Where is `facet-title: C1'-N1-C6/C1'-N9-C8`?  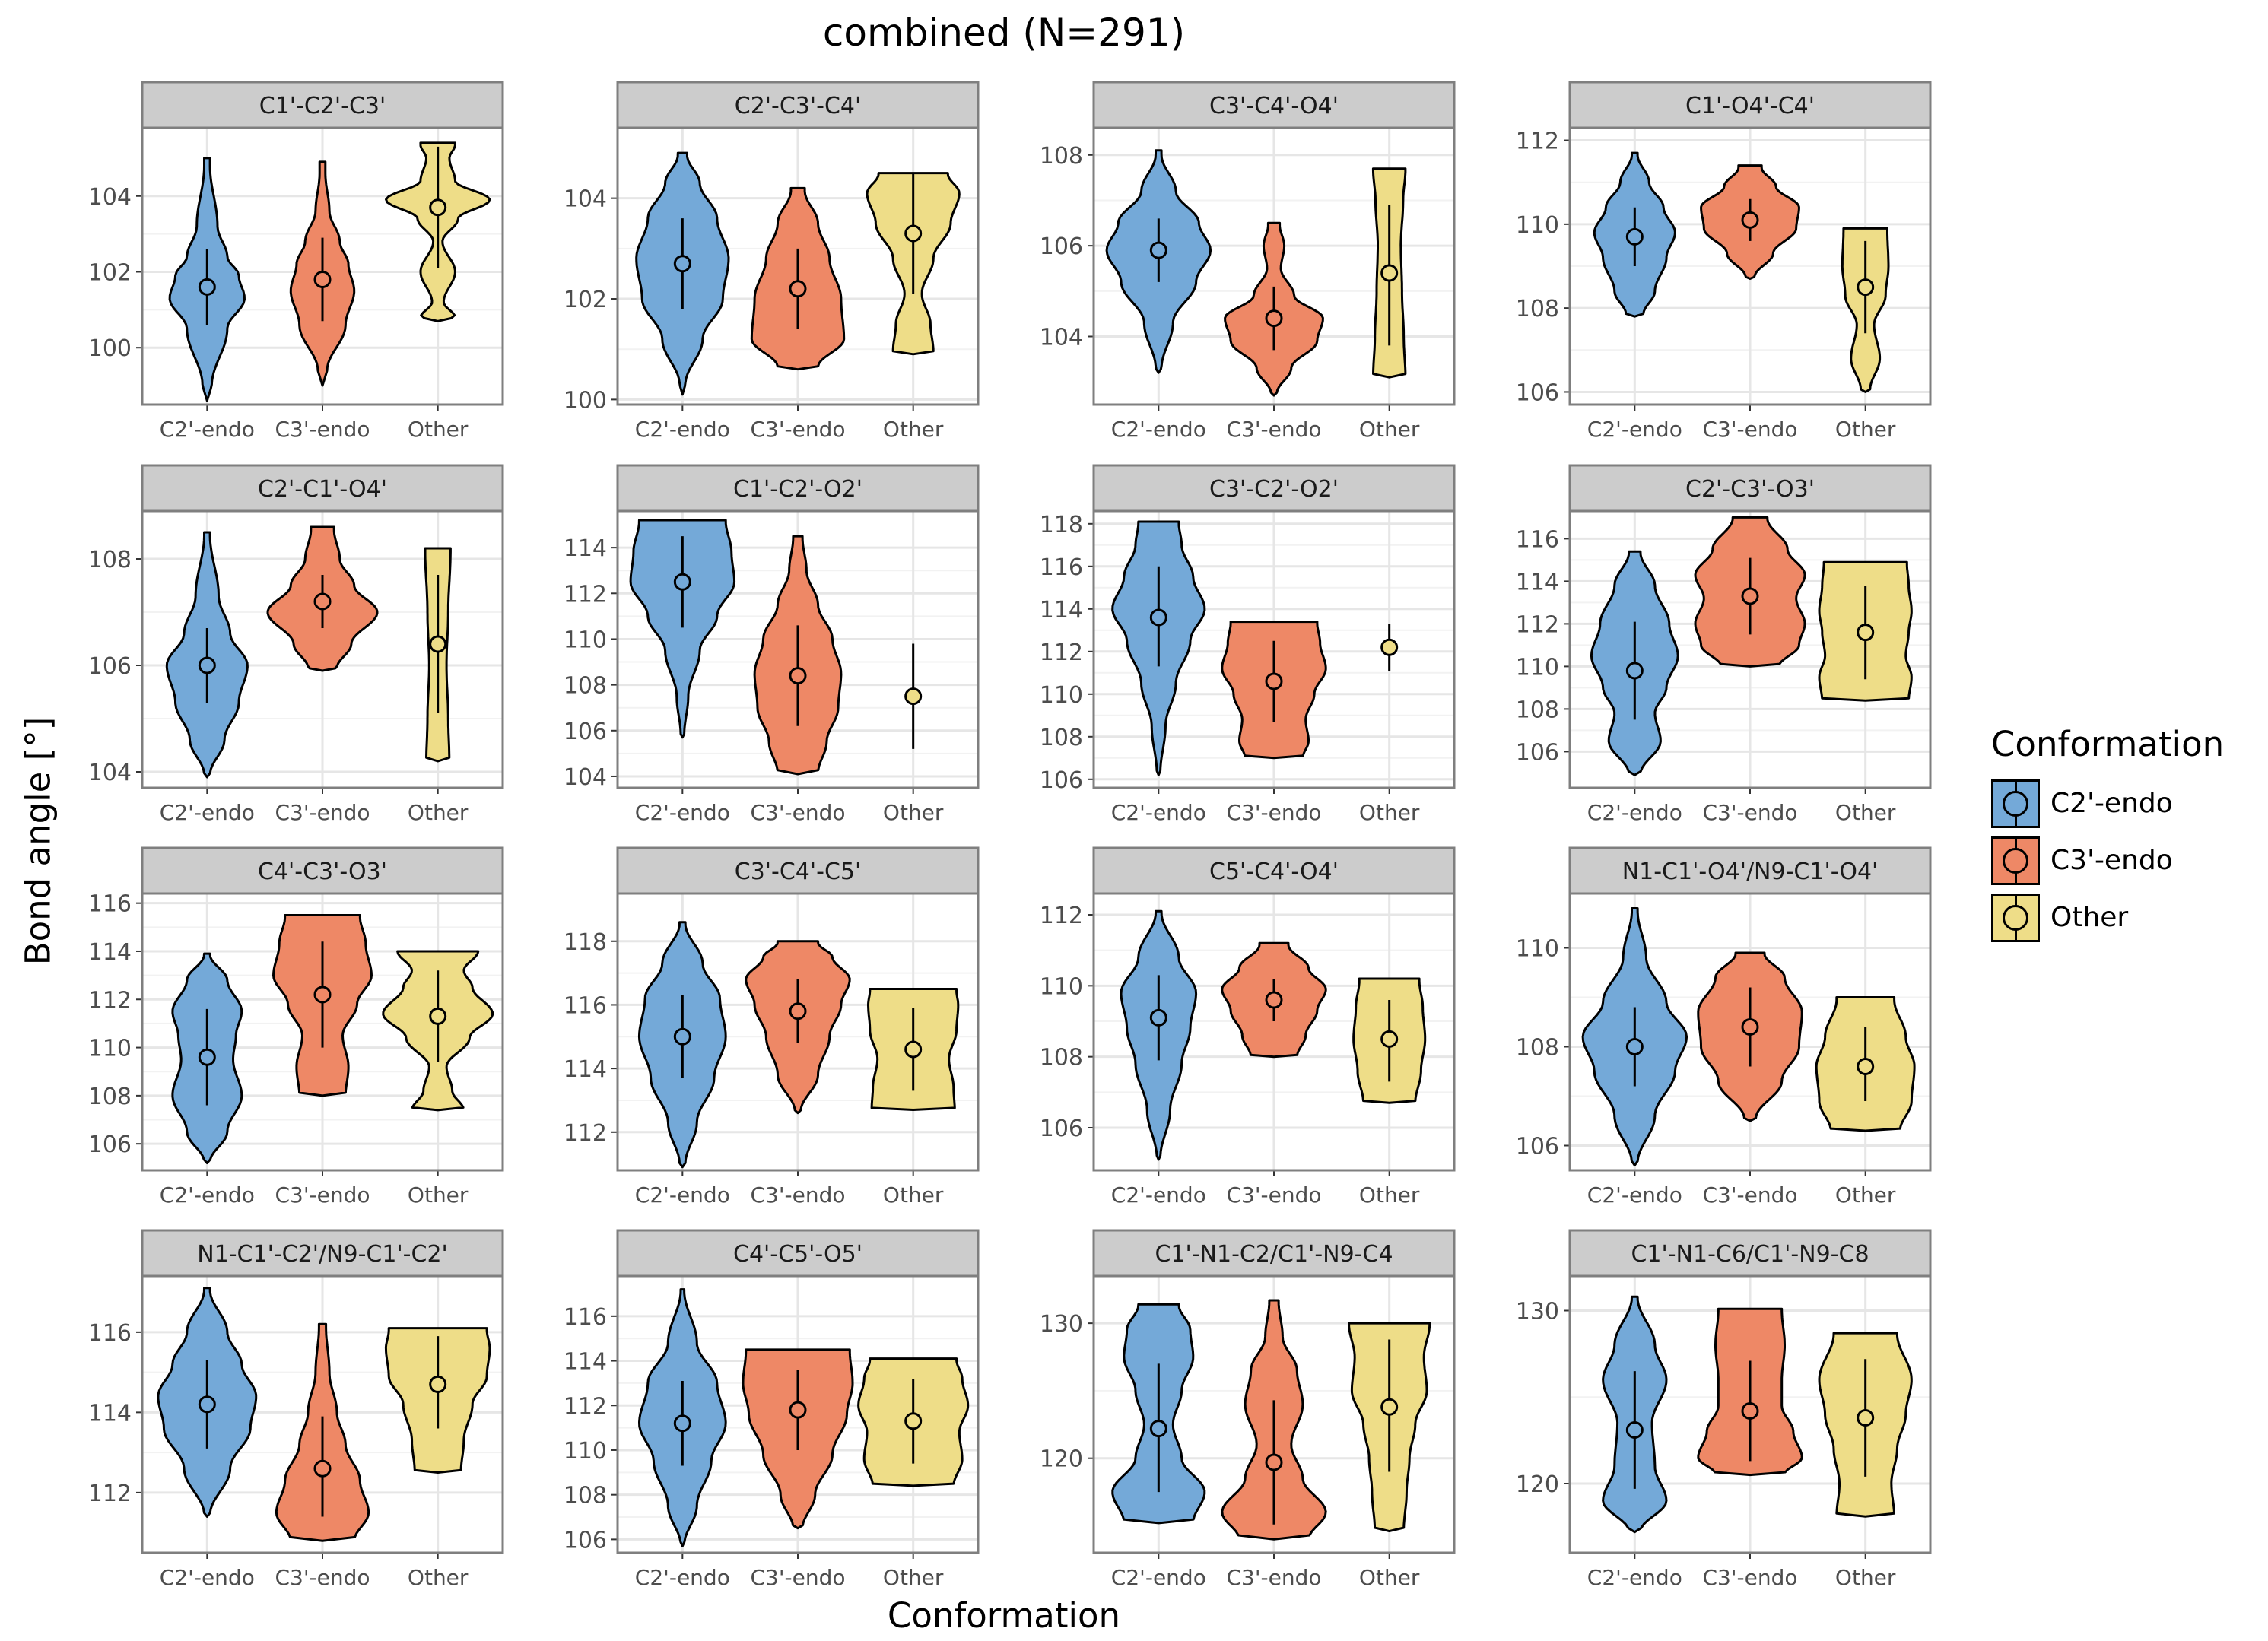 facet-title: C1'-N1-C6/C1'-N9-C8 is located at coordinates (1750, 1254).